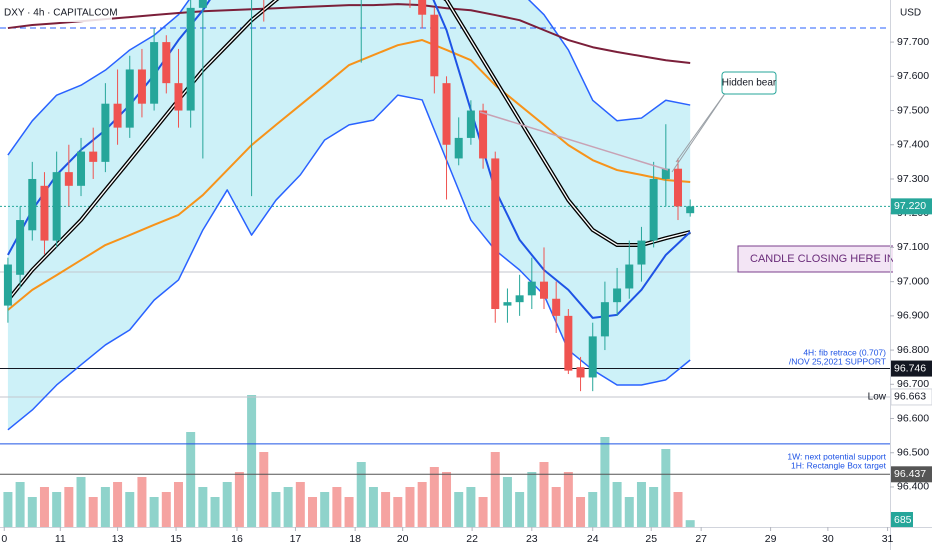 The height and width of the screenshot is (550, 932). What do you see at coordinates (913, 350) in the screenshot?
I see `y-tick-label: 96.800` at bounding box center [913, 350].